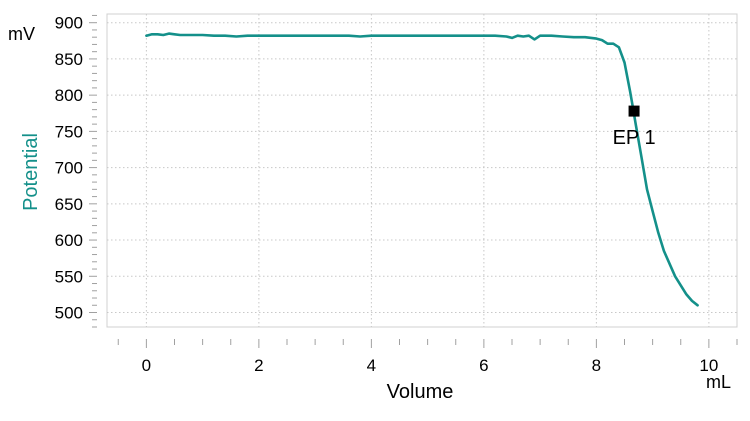  I want to click on y-tick-label: 650, so click(69, 204).